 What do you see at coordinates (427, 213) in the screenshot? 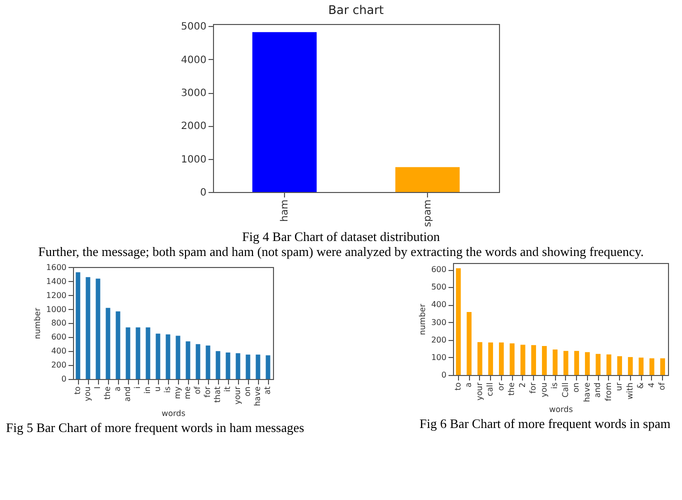
I see `x-tick-label: spam` at bounding box center [427, 213].